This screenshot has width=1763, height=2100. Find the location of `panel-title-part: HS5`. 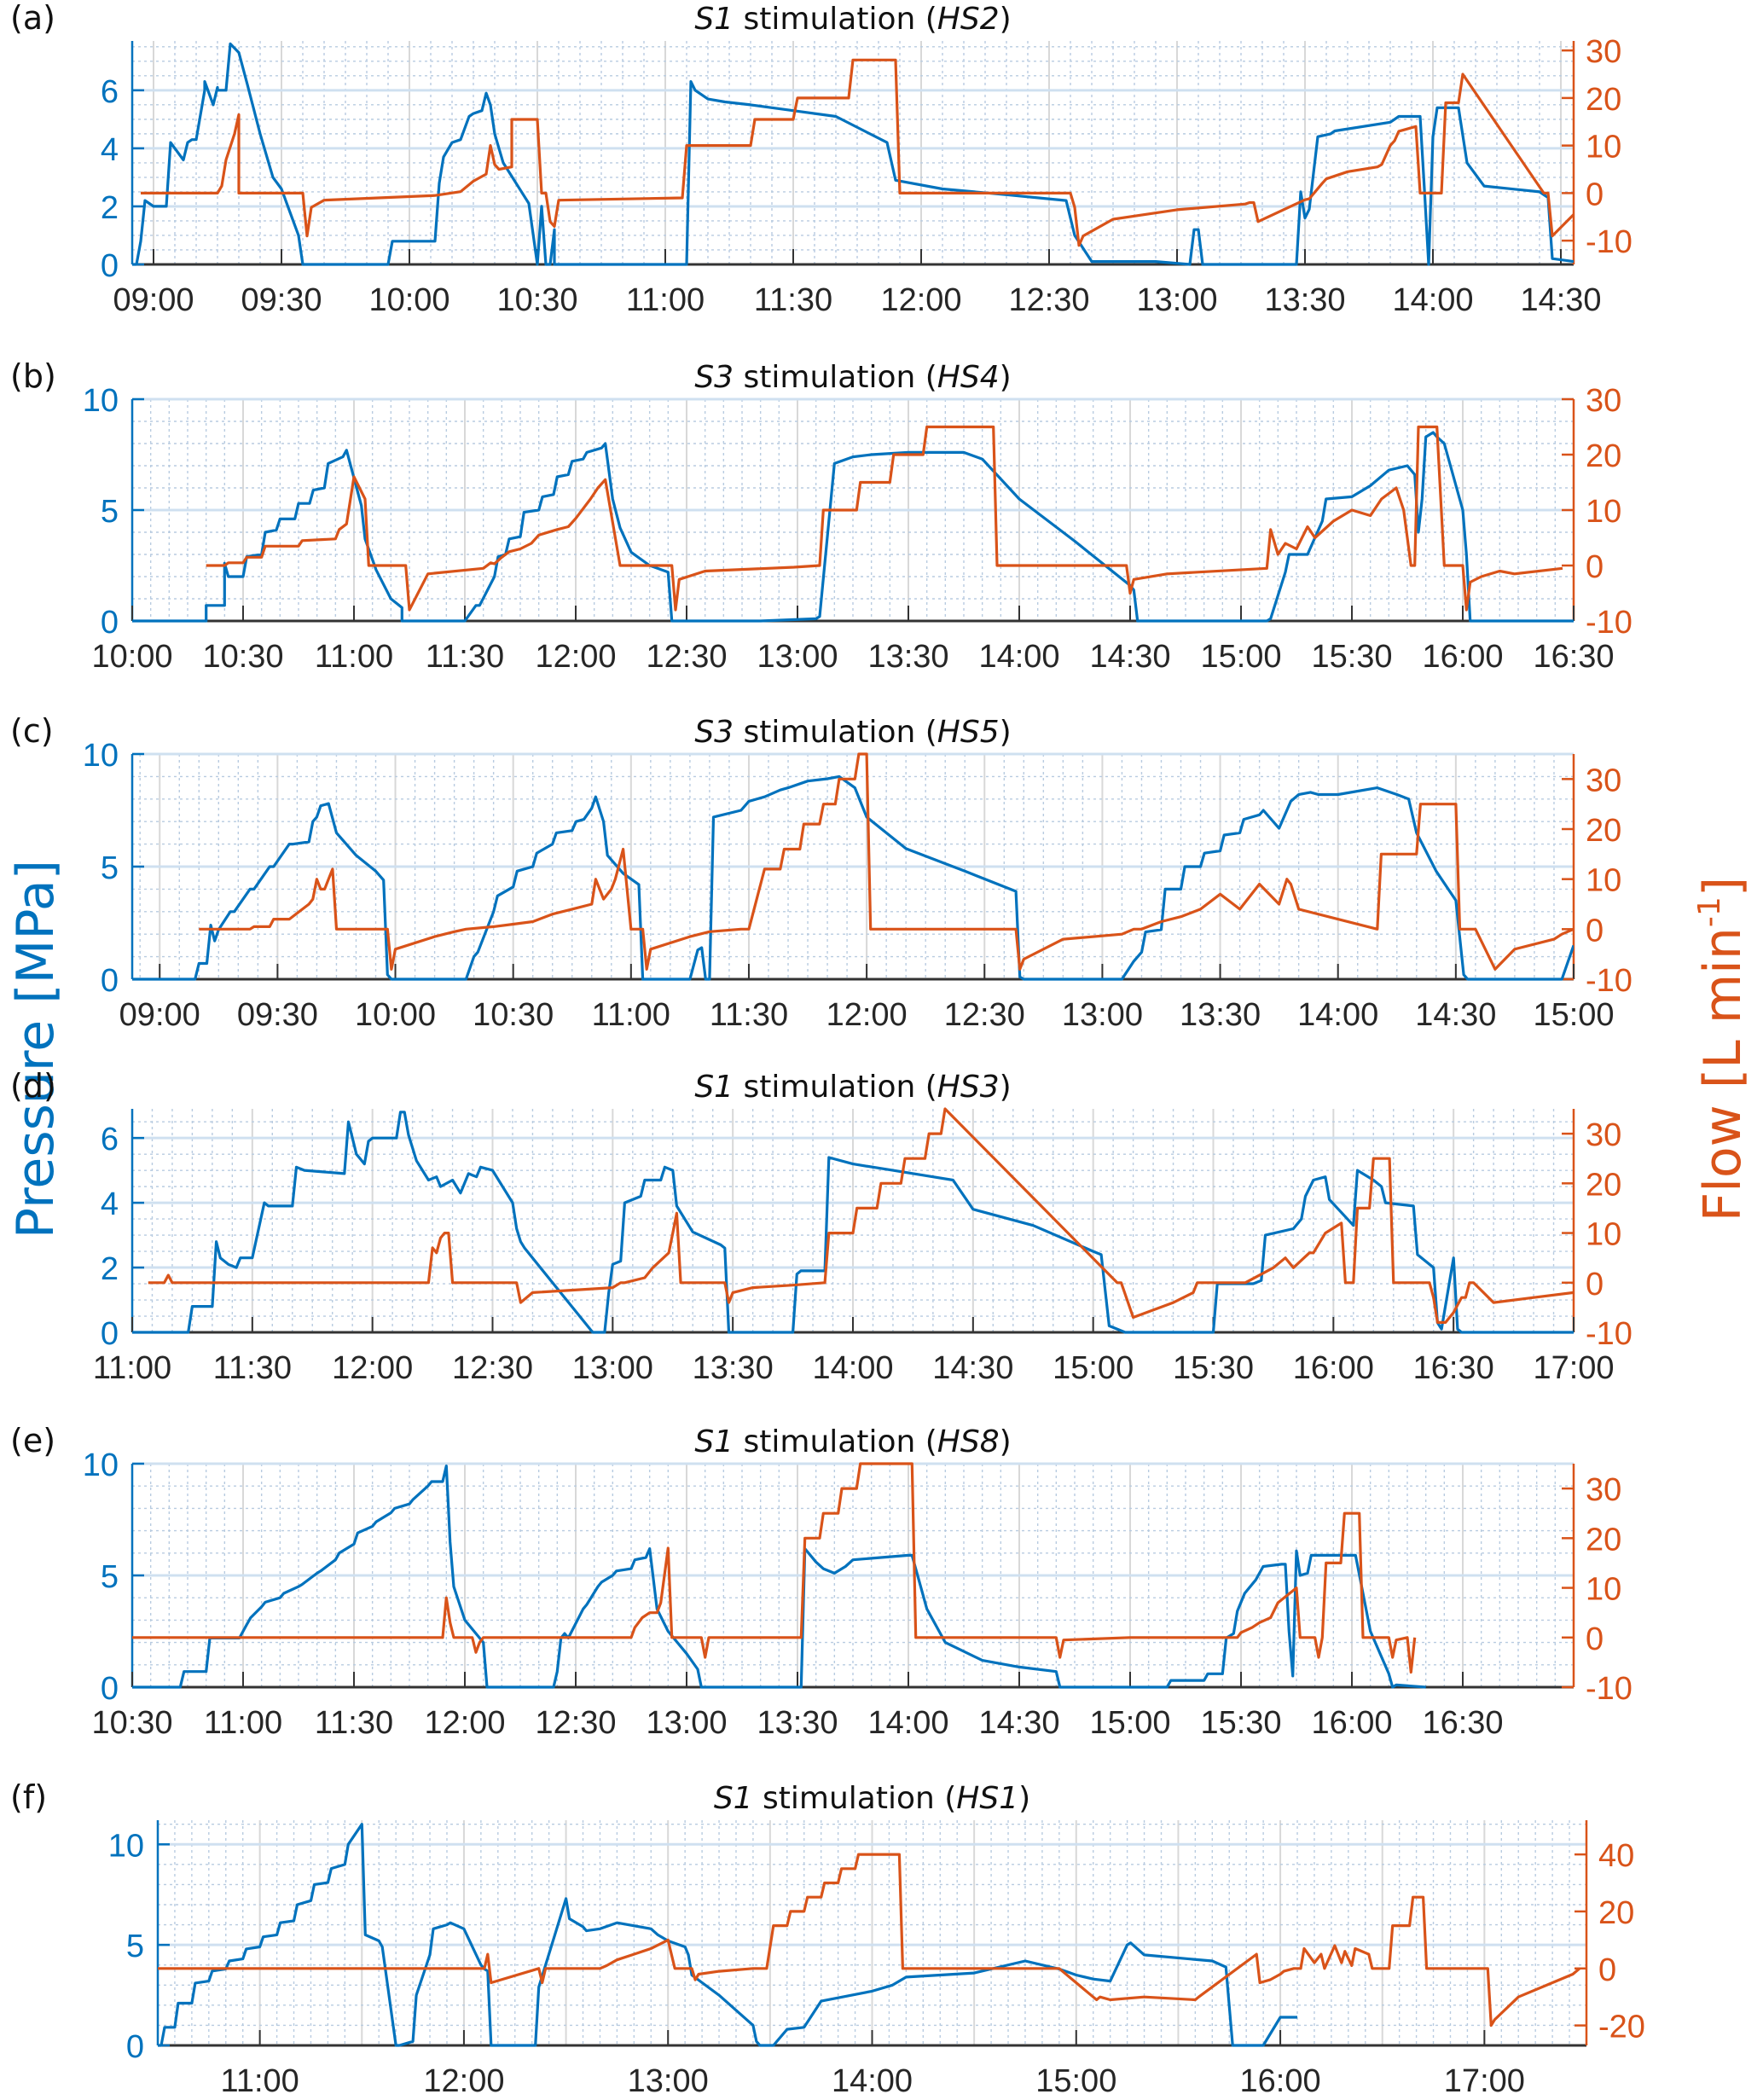

panel-title-part: HS5 is located at coordinates (968, 732).